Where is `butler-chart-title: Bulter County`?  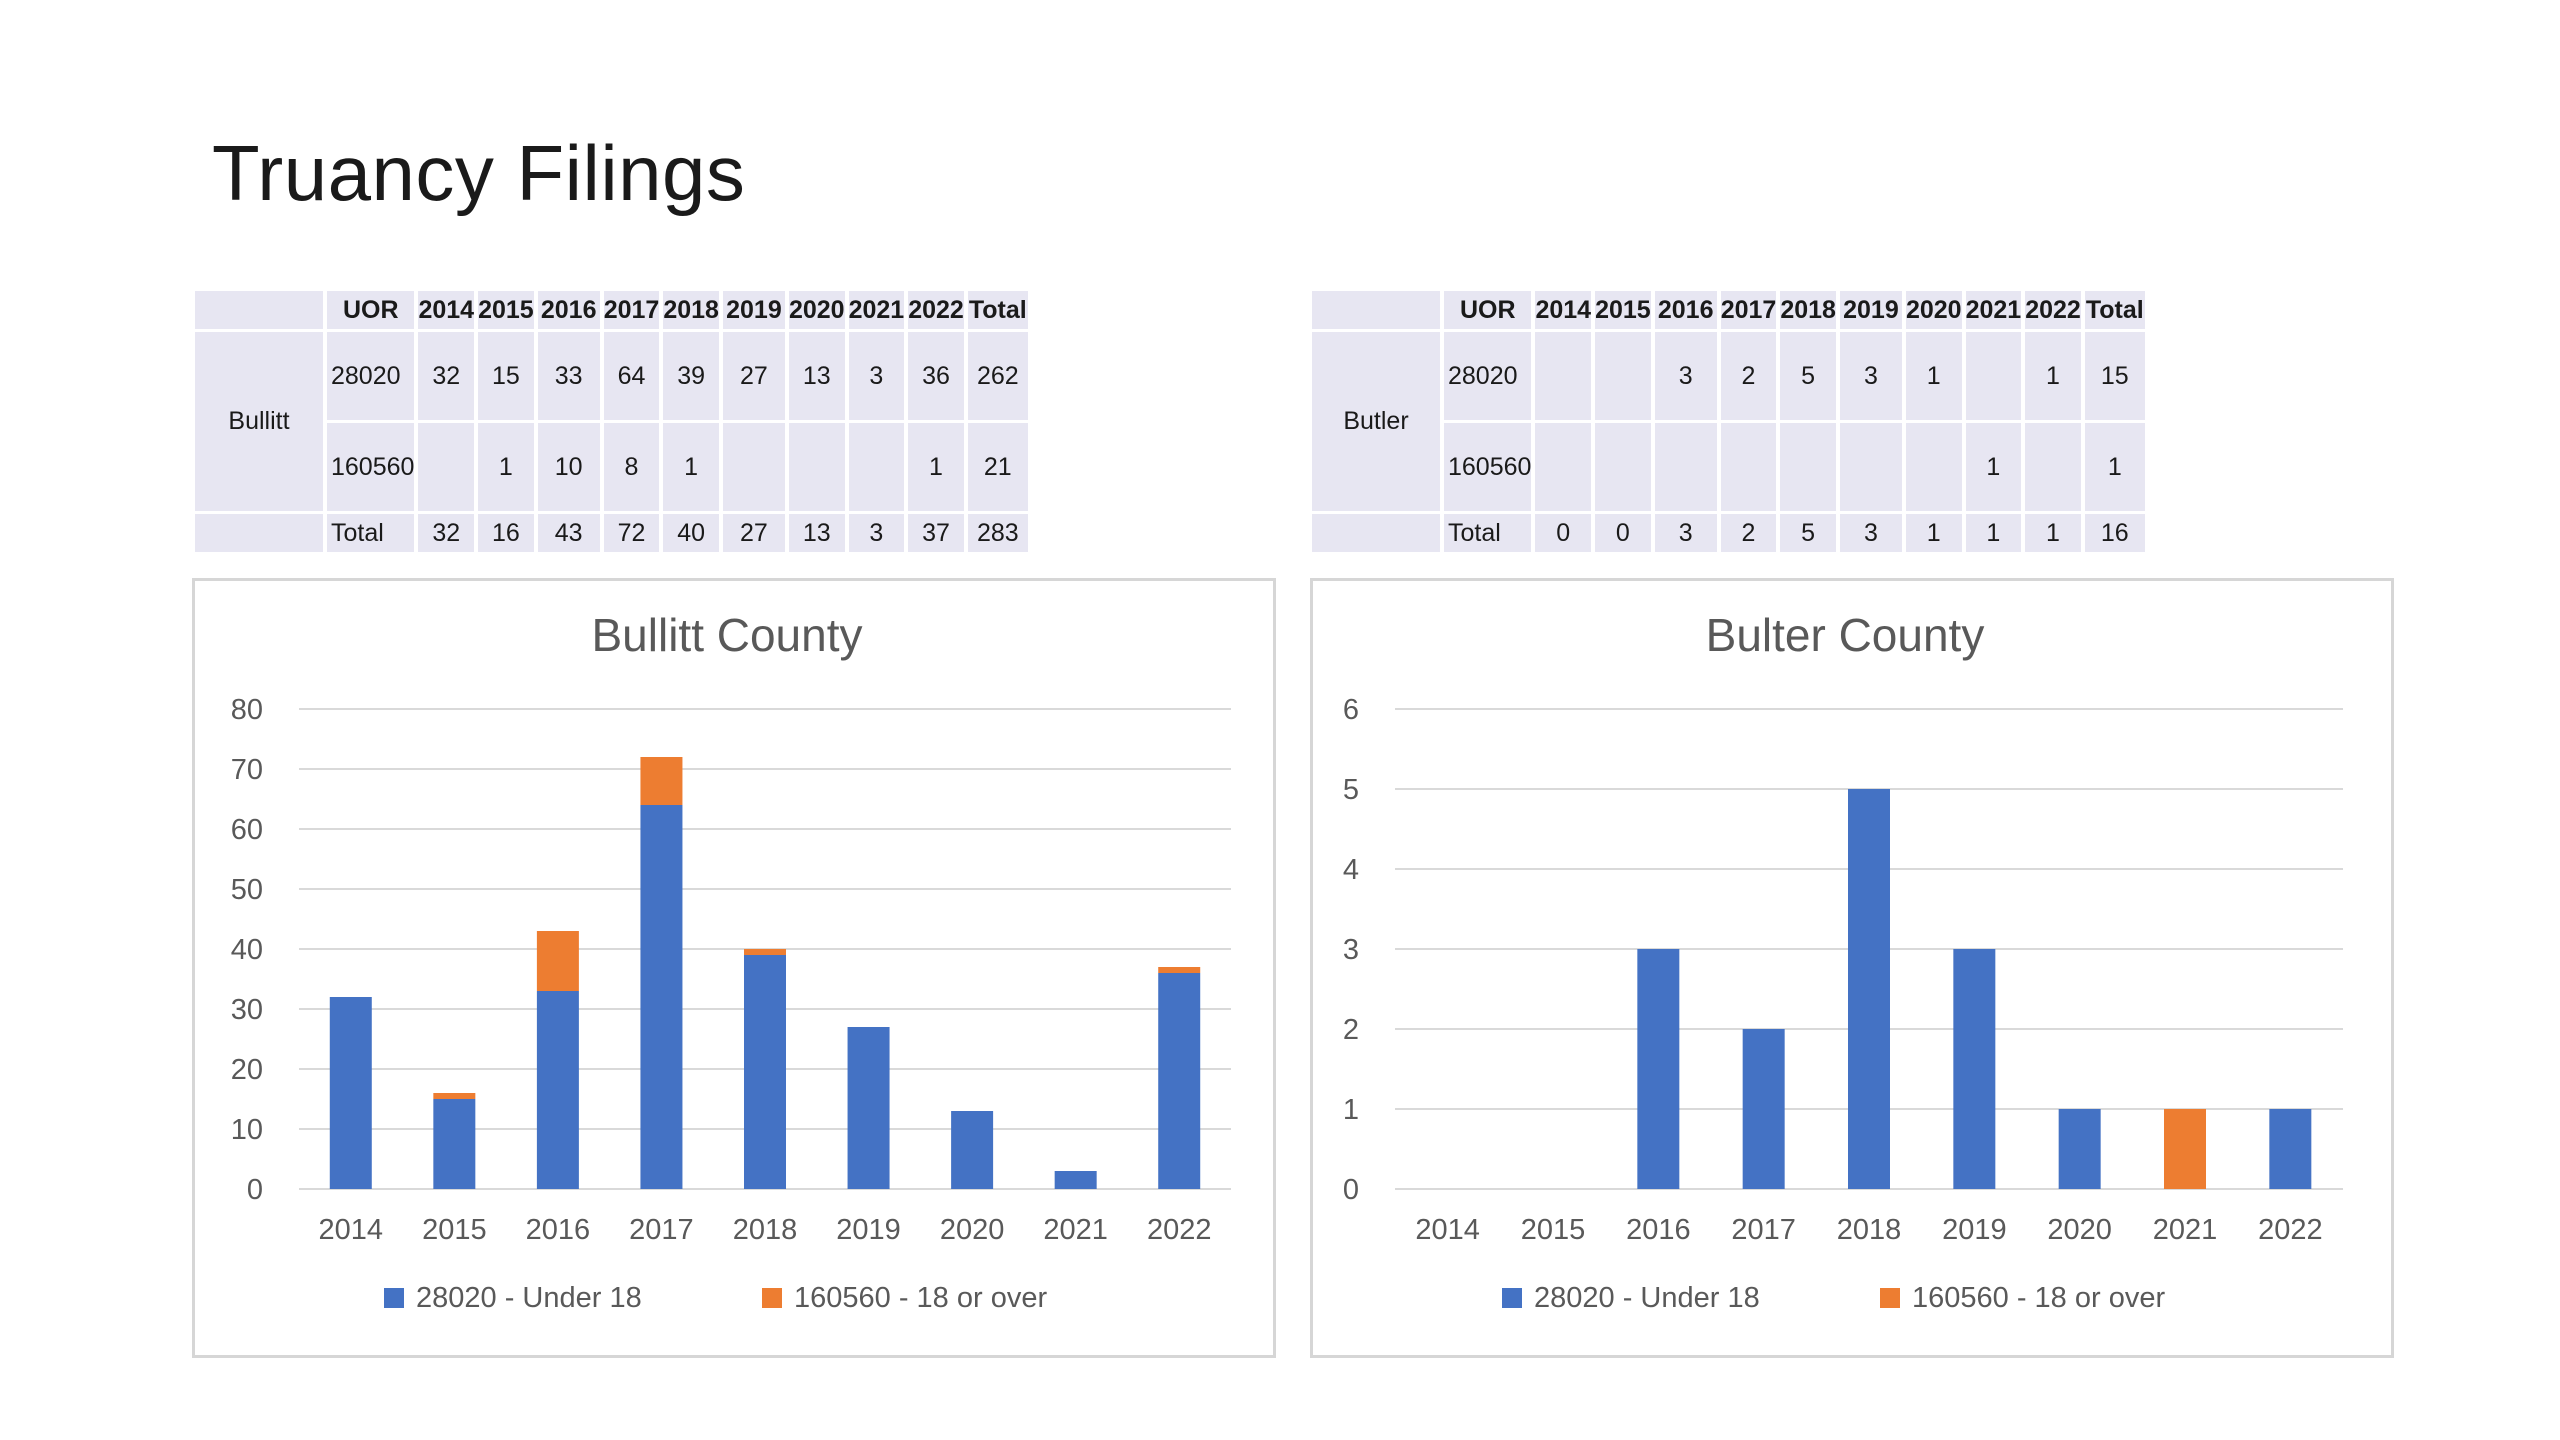
butler-chart-title: Bulter County is located at coordinates (1845, 635).